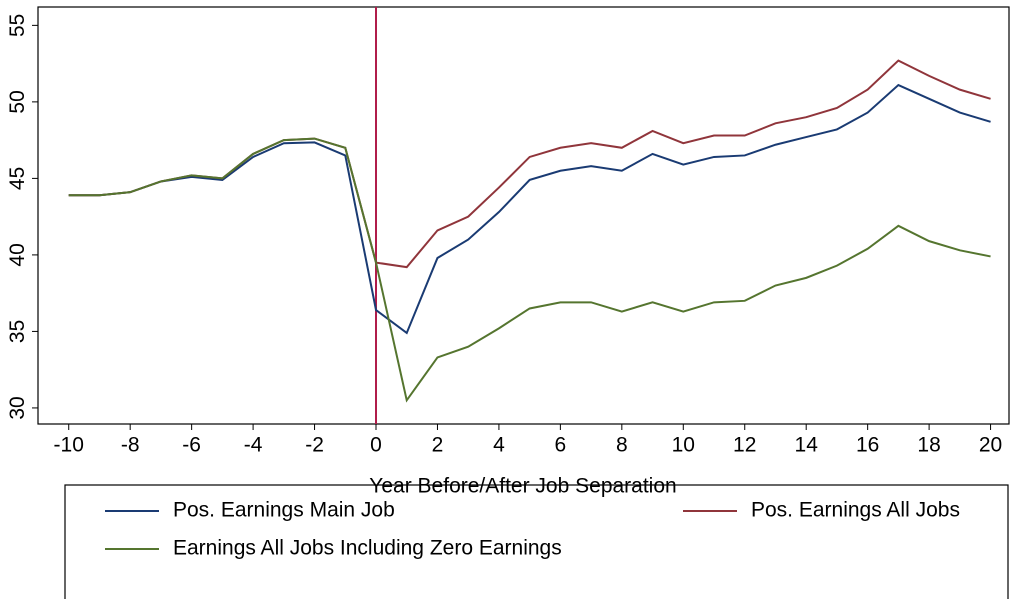  What do you see at coordinates (191, 445) in the screenshot?
I see `x-tick-label: -6` at bounding box center [191, 445].